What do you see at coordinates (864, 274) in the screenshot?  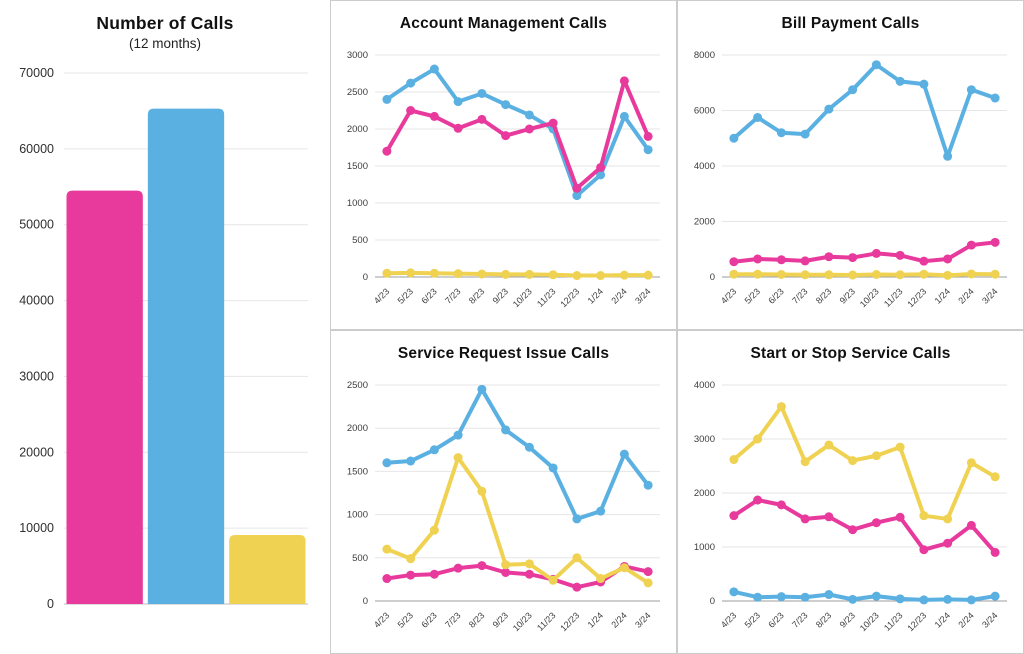 I see `yellow-series-line` at bounding box center [864, 274].